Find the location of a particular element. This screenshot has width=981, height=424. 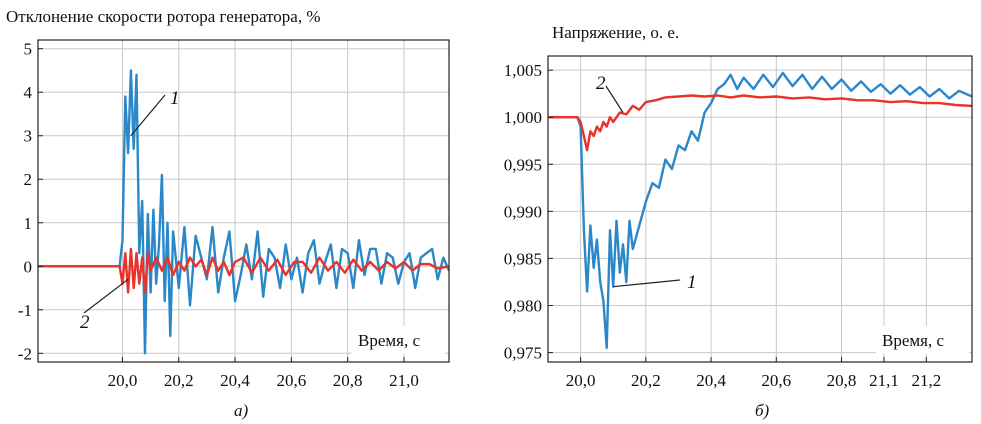

x-axis-label-a: Время, с is located at coordinates (389, 340).